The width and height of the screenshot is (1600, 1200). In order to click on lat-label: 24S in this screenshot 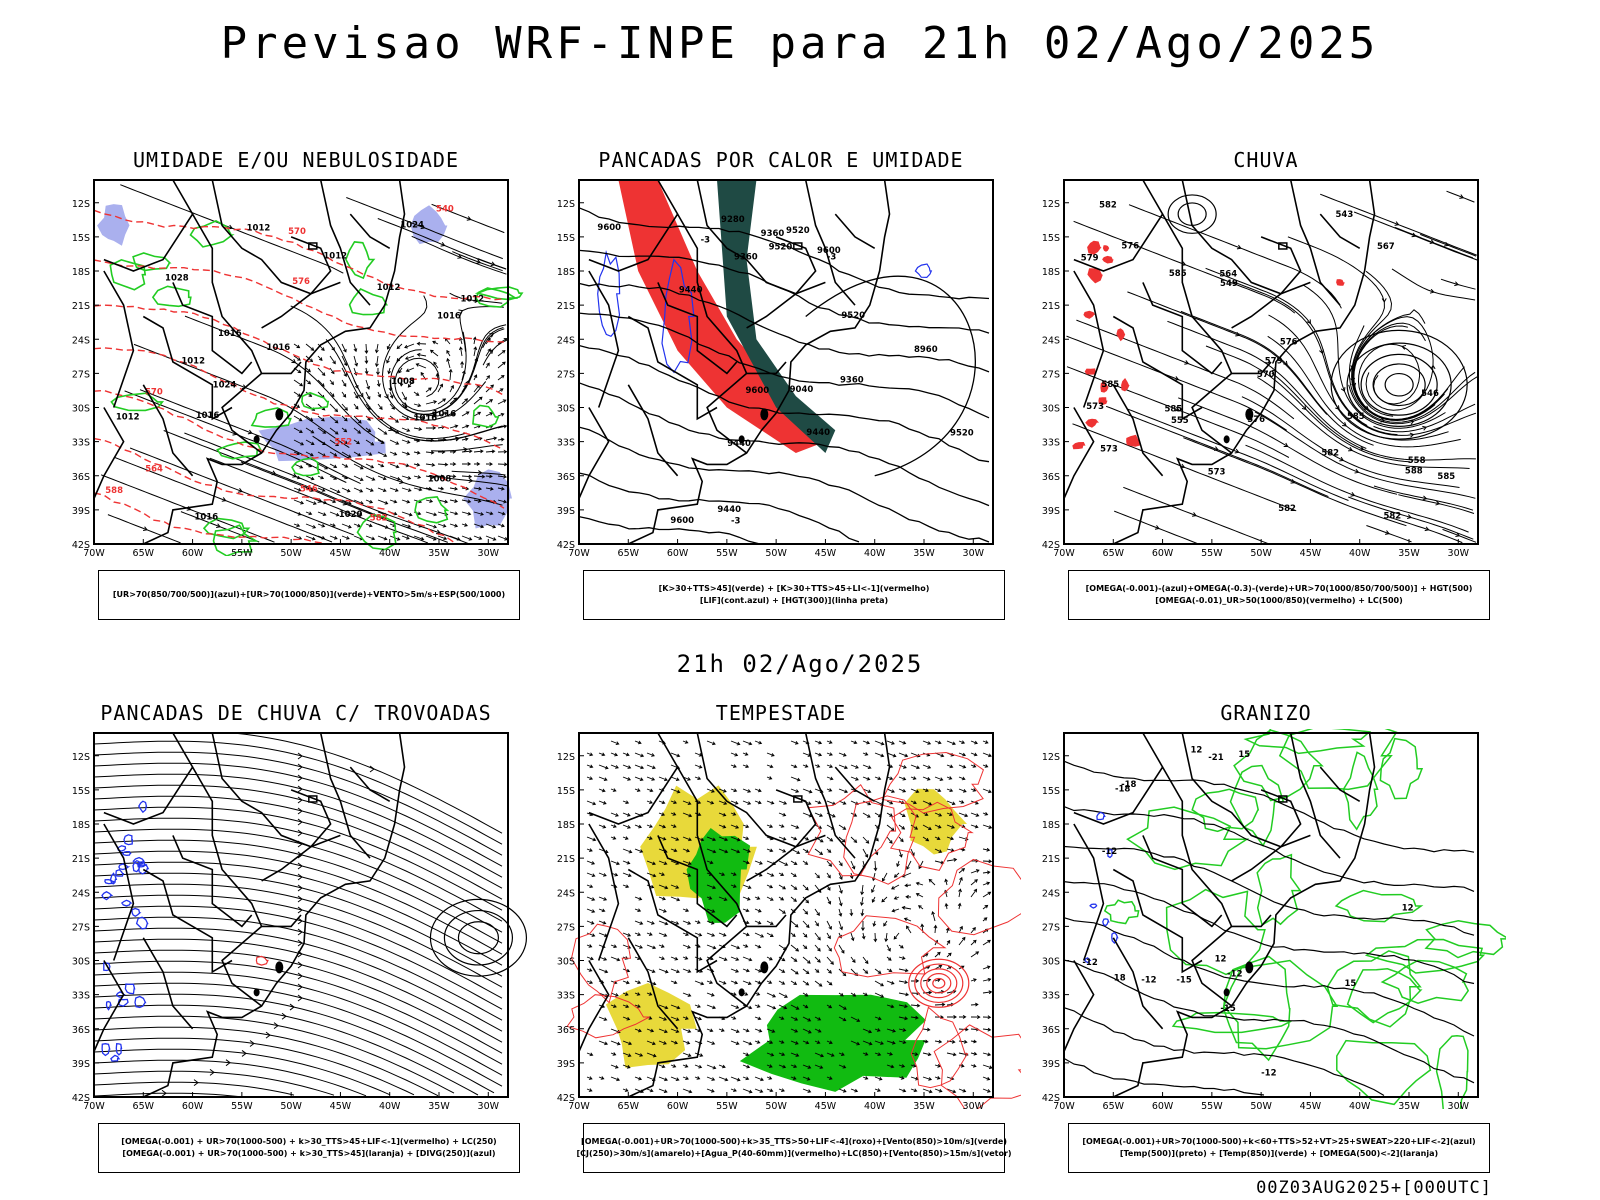, I will do `click(81, 340)`.